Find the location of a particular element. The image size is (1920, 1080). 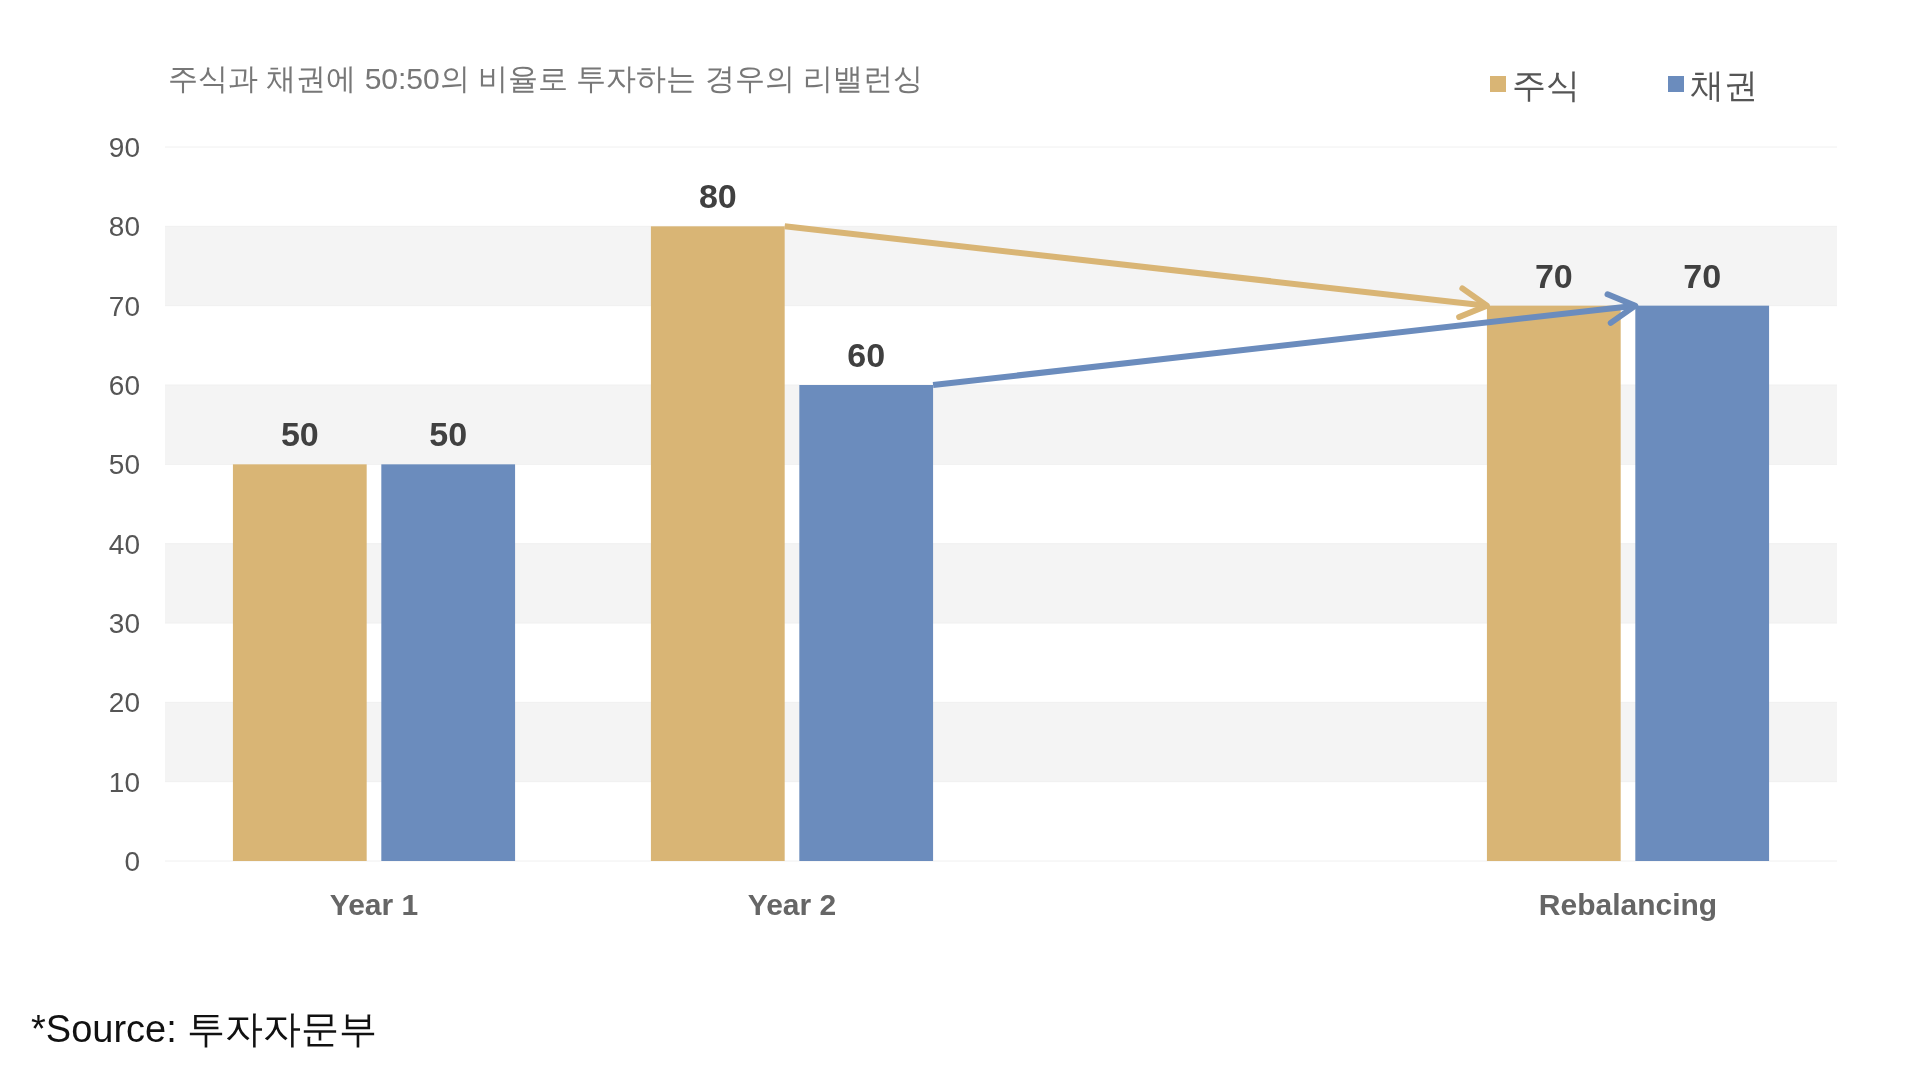

x-tick-label: Year 1 is located at coordinates (374, 904).